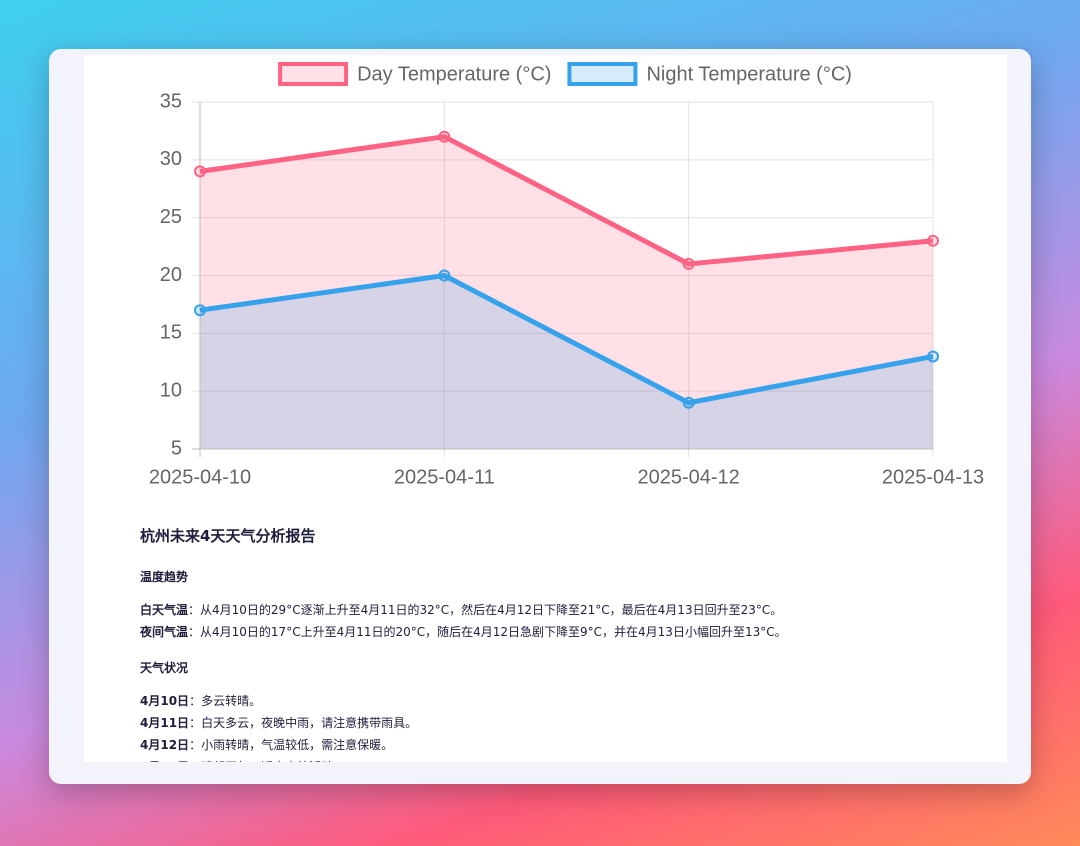  I want to click on item-text: ：小雨转晴，气温较低，需注意保暖。, so click(291, 745).